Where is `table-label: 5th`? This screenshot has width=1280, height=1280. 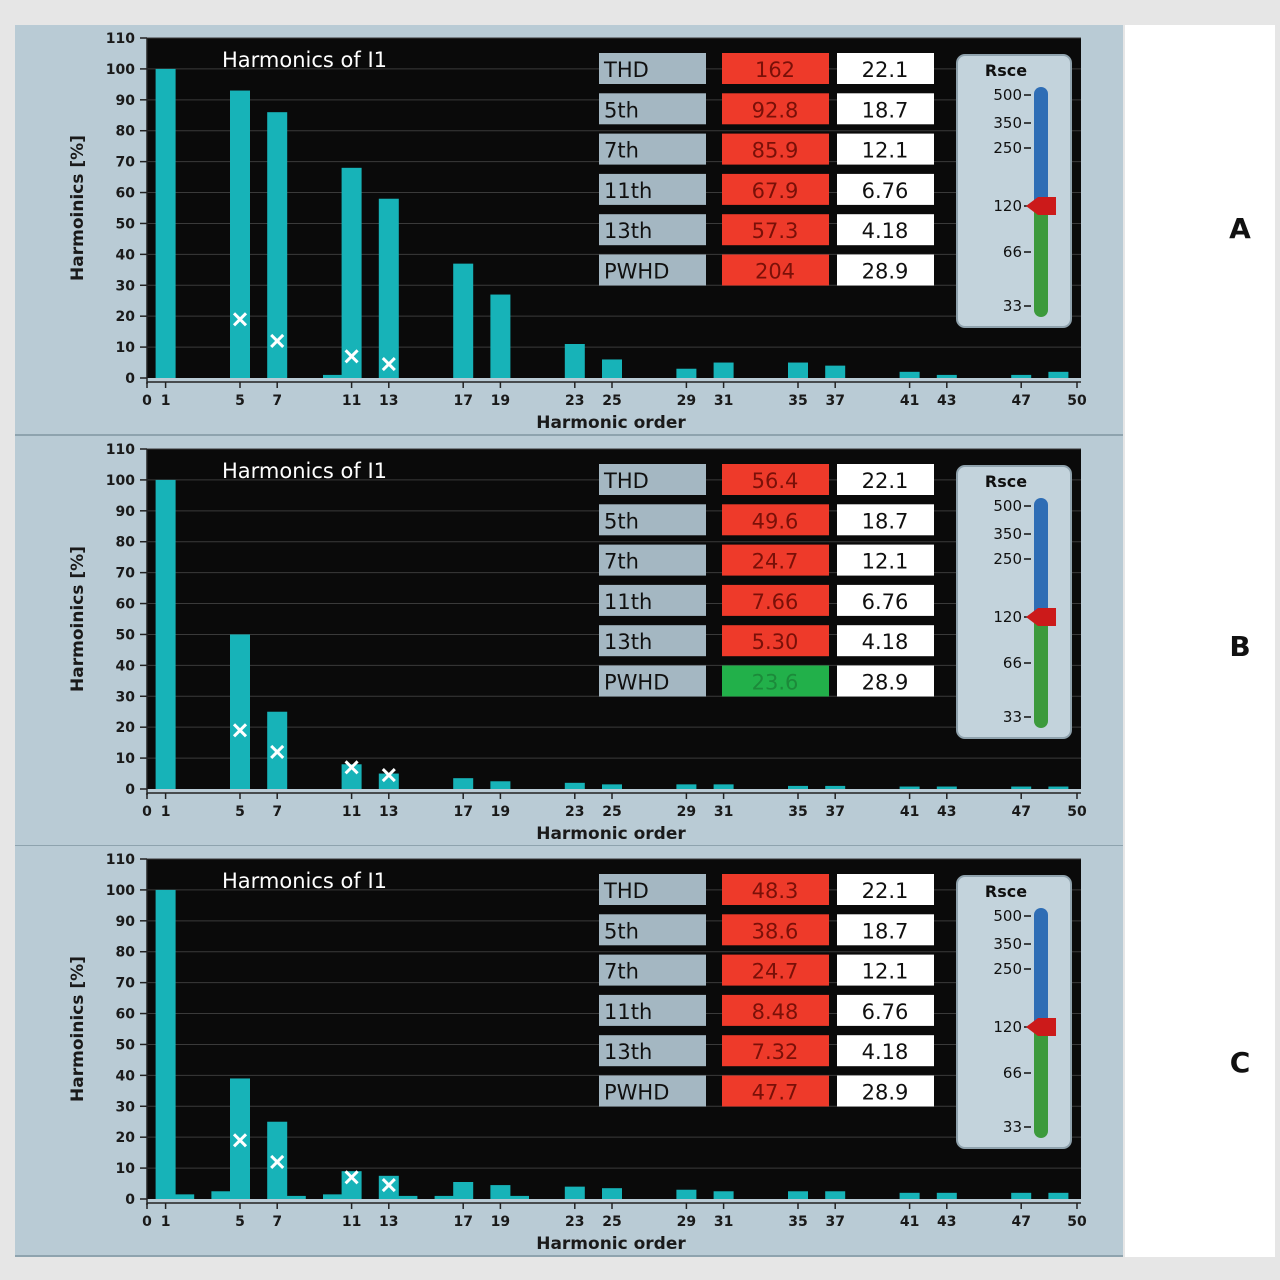 table-label: 5th is located at coordinates (621, 110).